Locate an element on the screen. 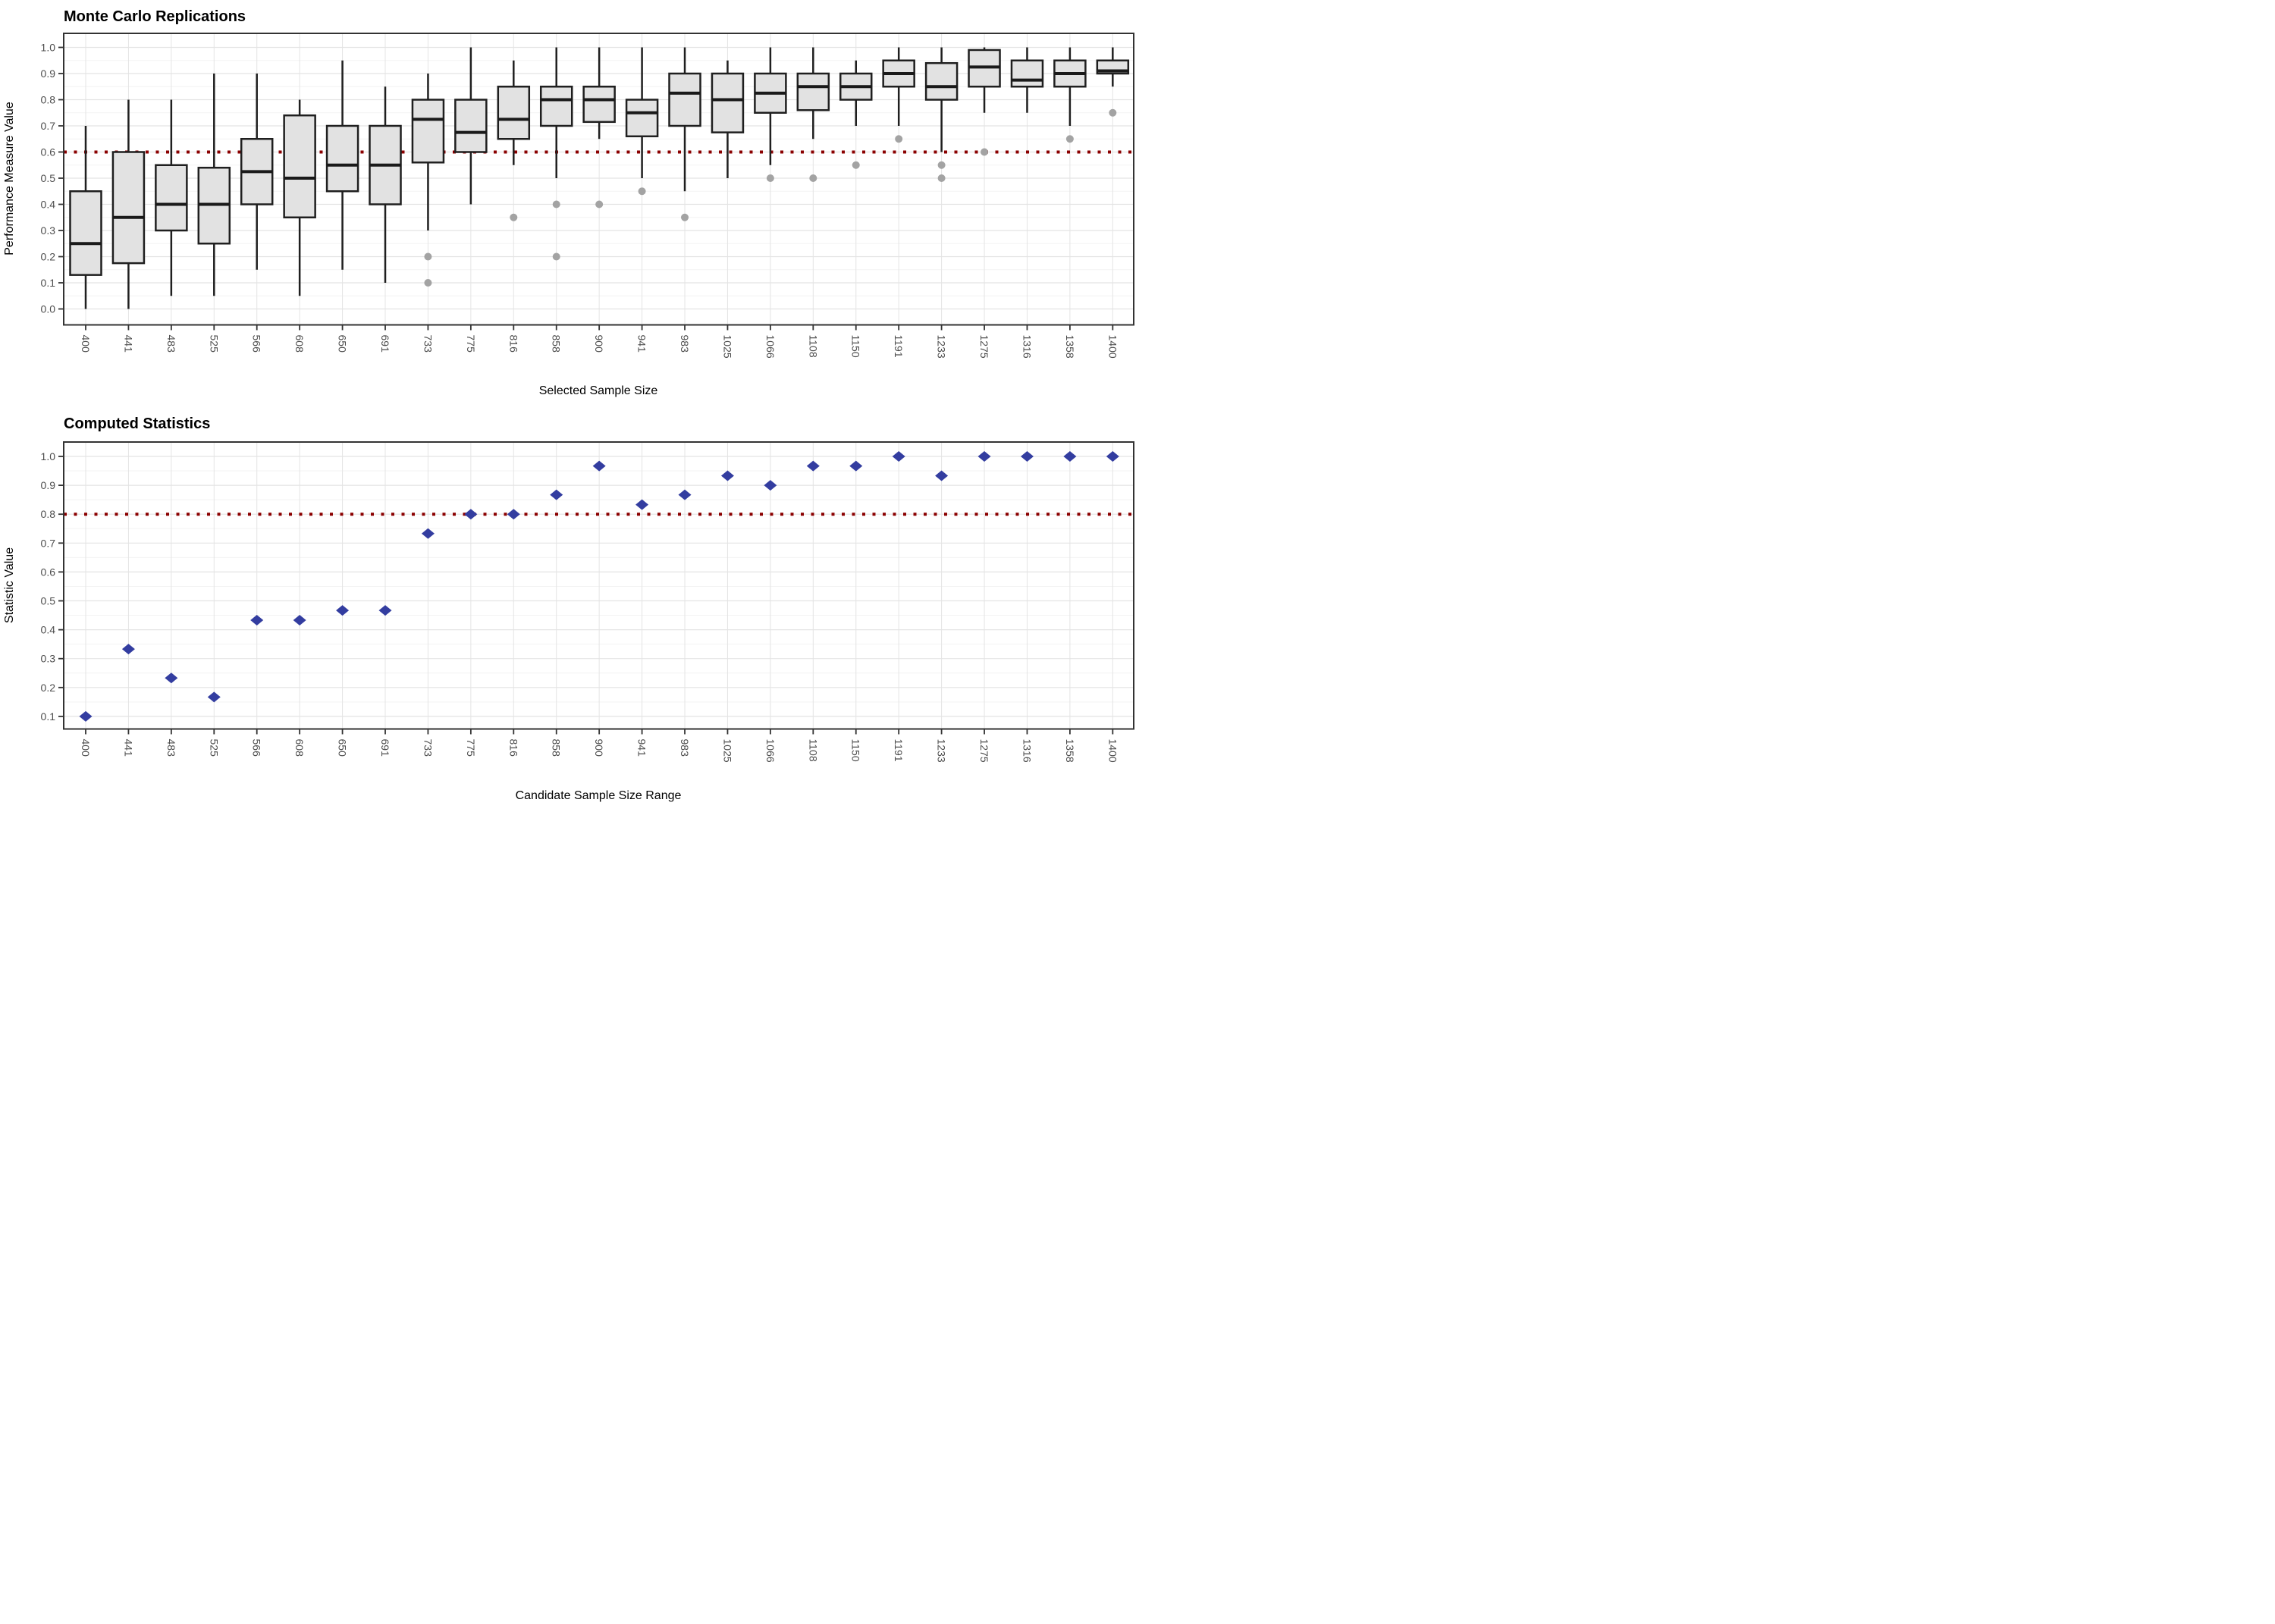 This screenshot has height=1624, width=2275. scatter-y-axis-title: Statistic Value is located at coordinates (9, 585).